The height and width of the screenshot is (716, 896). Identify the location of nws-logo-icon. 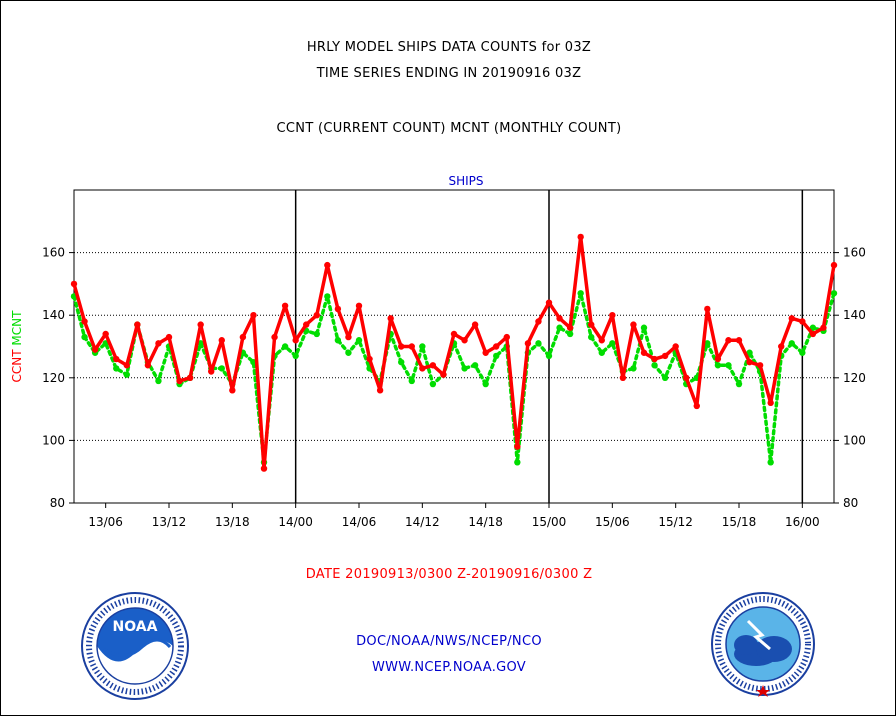
(763, 644).